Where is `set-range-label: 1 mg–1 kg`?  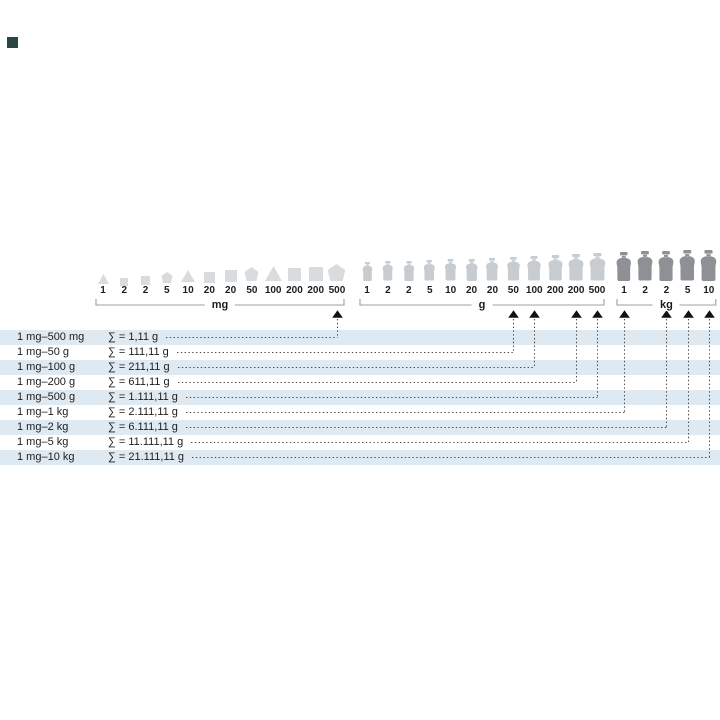
set-range-label: 1 mg–1 kg is located at coordinates (43, 412).